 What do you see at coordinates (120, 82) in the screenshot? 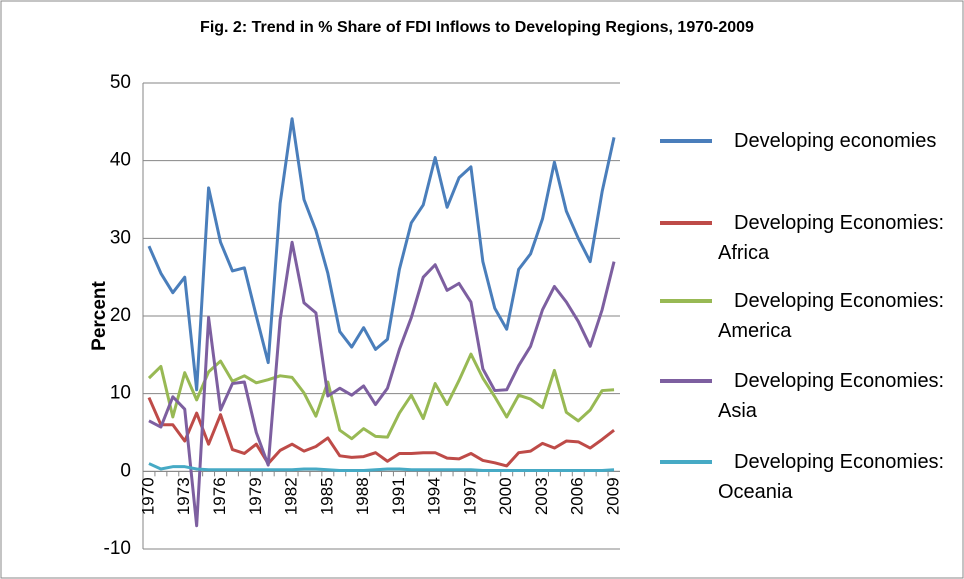
I see `y-tick-label: 50` at bounding box center [120, 82].